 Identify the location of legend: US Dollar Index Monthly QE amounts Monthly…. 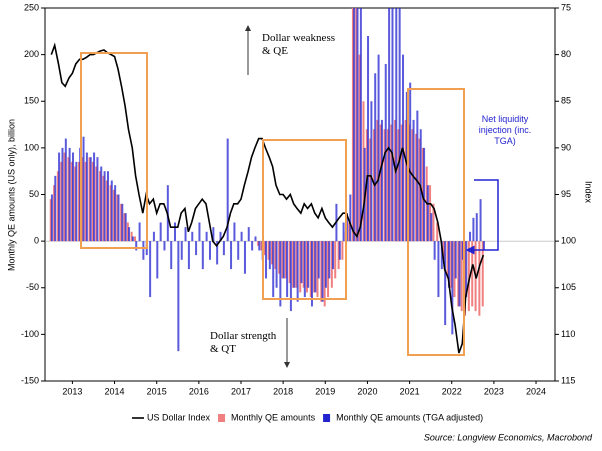
(307, 417).